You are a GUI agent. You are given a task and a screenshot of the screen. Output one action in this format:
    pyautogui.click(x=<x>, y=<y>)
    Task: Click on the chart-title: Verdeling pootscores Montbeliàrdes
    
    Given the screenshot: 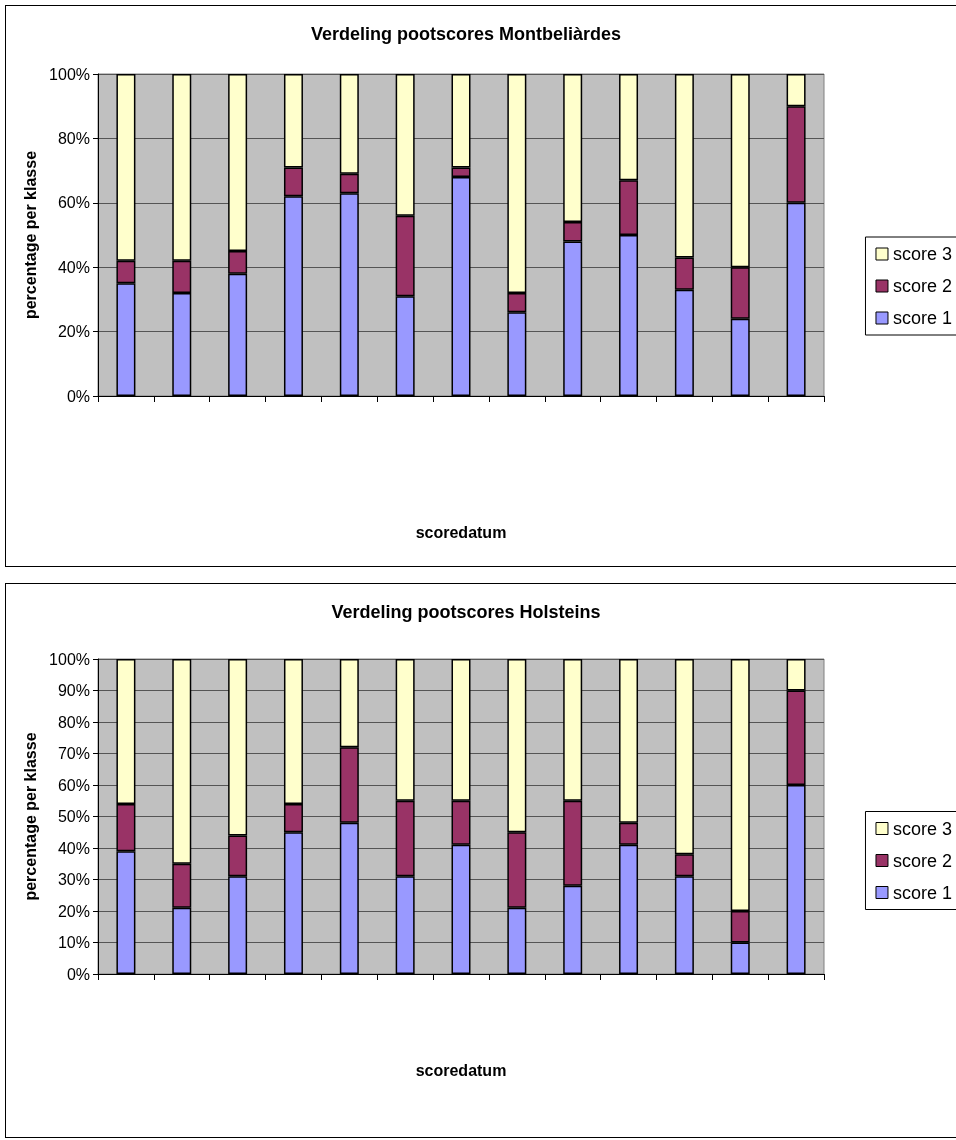 What is the action you would take?
    pyautogui.click(x=466, y=34)
    